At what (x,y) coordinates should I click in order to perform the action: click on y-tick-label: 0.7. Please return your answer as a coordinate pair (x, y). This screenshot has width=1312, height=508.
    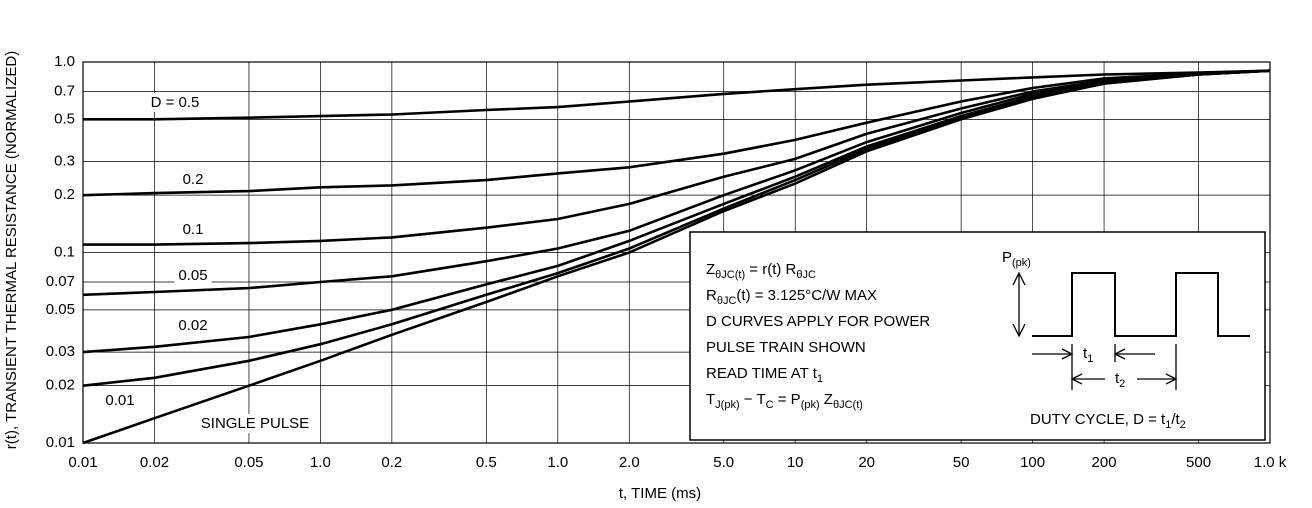
    Looking at the image, I should click on (64, 90).